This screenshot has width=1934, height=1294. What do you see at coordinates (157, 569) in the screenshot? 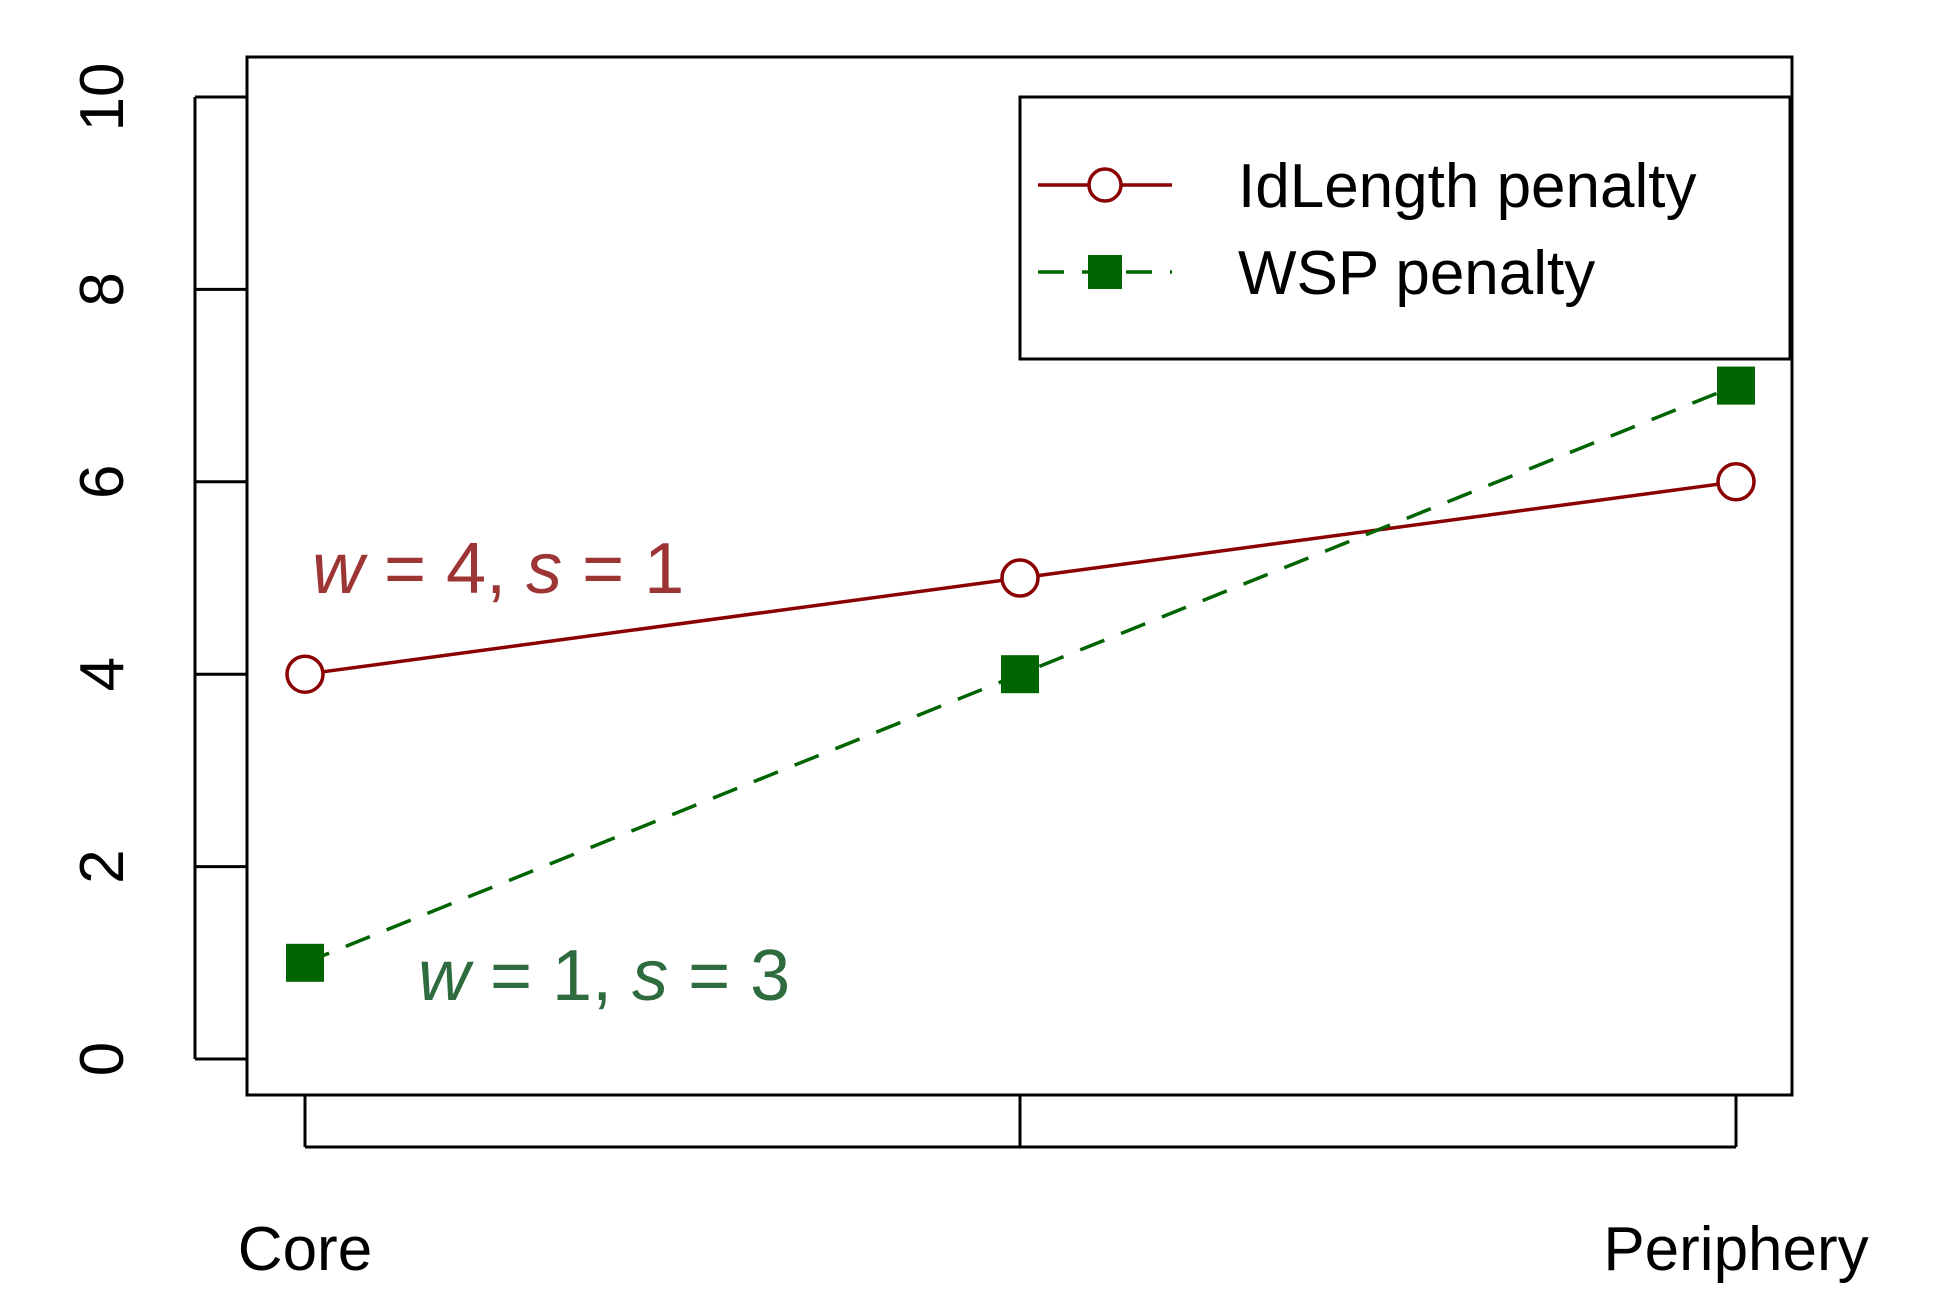
I see `y-axis: 0 2 4 6 8 10` at bounding box center [157, 569].